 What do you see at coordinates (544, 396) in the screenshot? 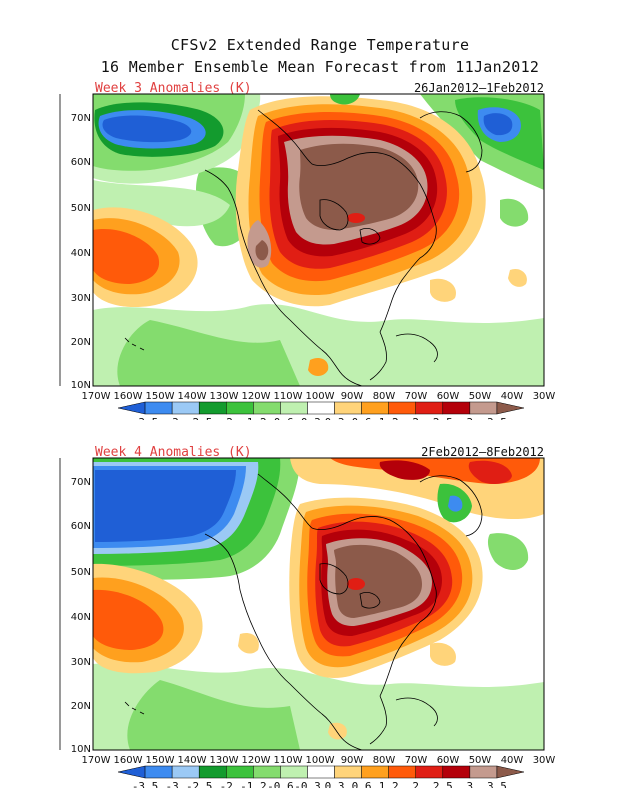
I see `svg-text: 30W` at bounding box center [544, 396].